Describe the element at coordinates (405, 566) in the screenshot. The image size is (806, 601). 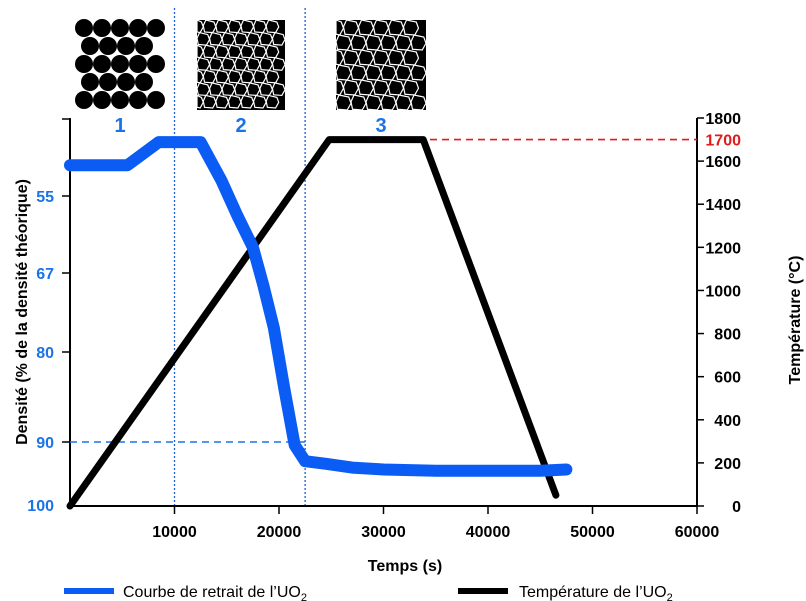
I see `x-axis-title: Temps (s)` at that location.